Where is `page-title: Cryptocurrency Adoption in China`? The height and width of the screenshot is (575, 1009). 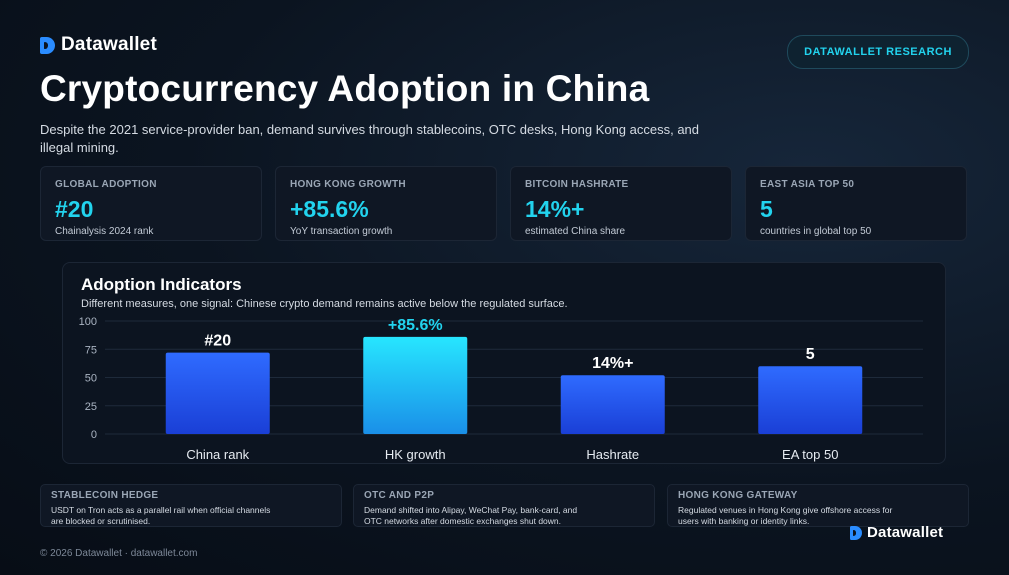
page-title: Cryptocurrency Adoption in China is located at coordinates (345, 88).